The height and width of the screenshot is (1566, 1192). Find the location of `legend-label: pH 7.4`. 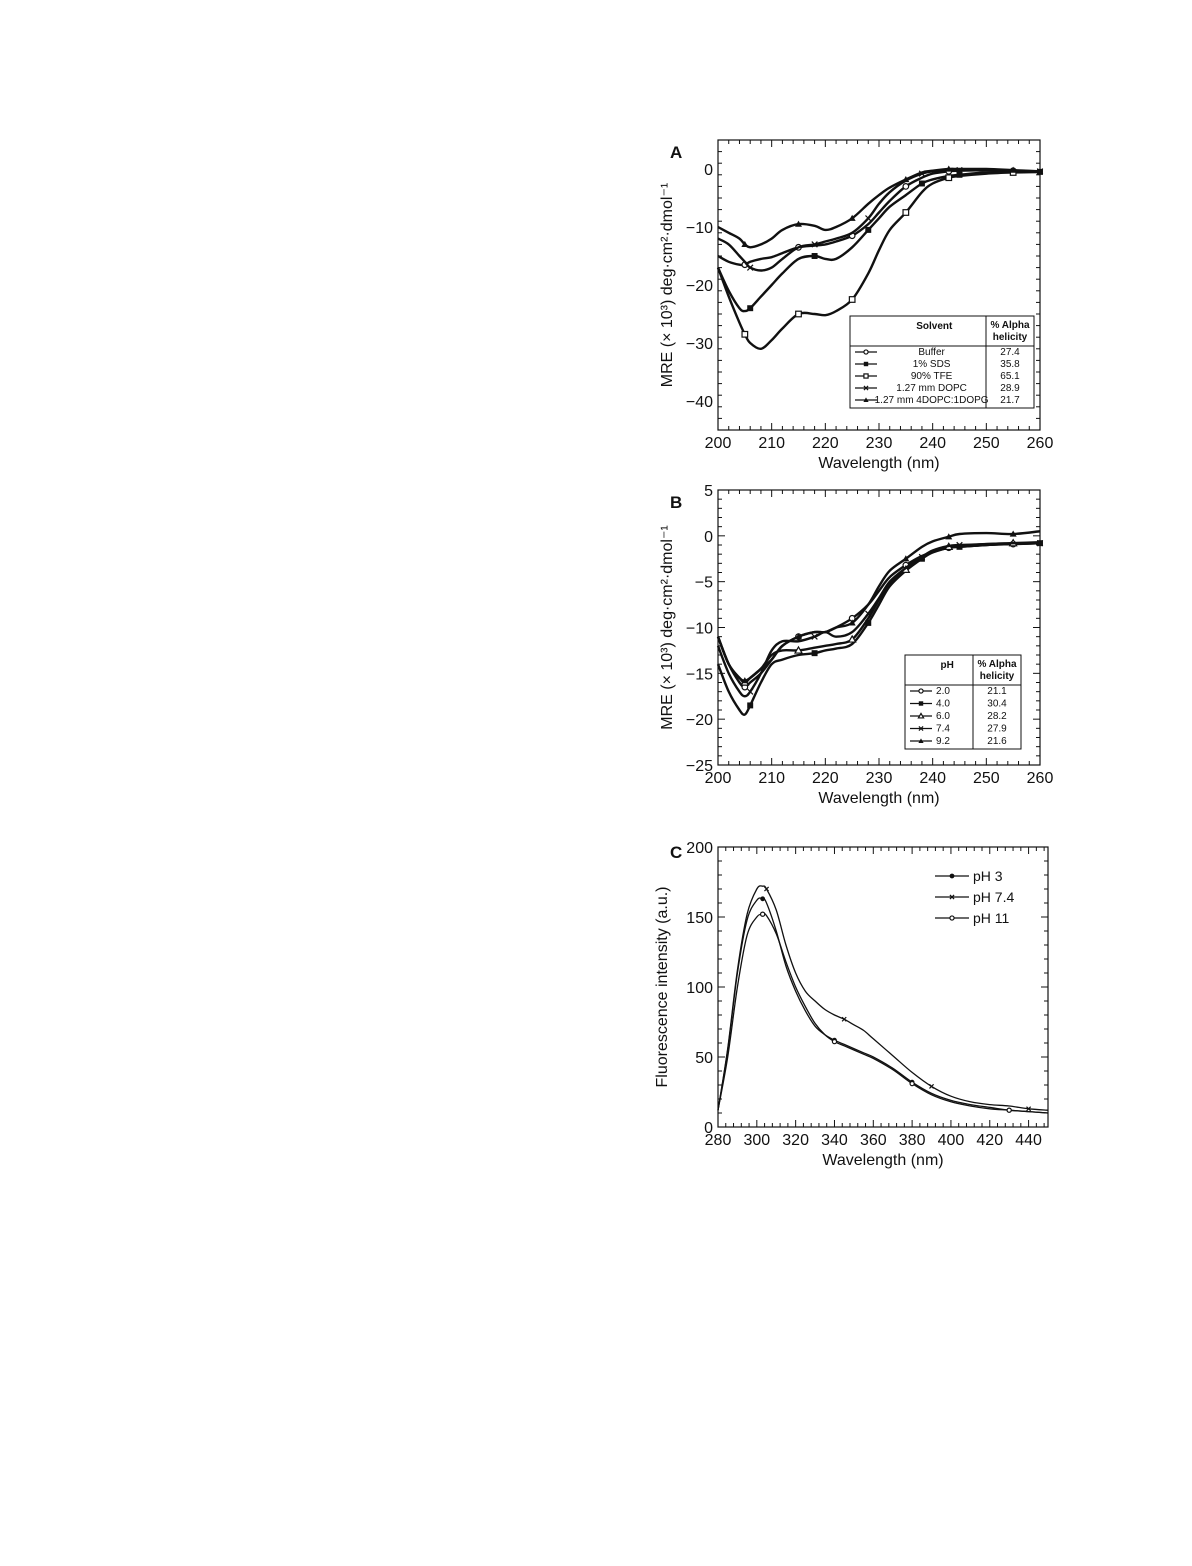

legend-label: pH 7.4 is located at coordinates (993, 897).